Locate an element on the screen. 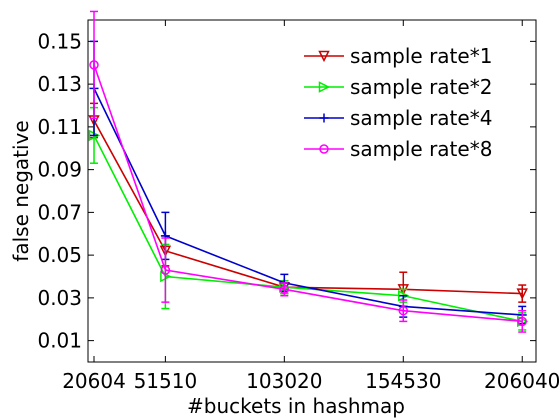 This screenshot has width=560, height=420. y-tick-label: 0.15 is located at coordinates (59, 41).